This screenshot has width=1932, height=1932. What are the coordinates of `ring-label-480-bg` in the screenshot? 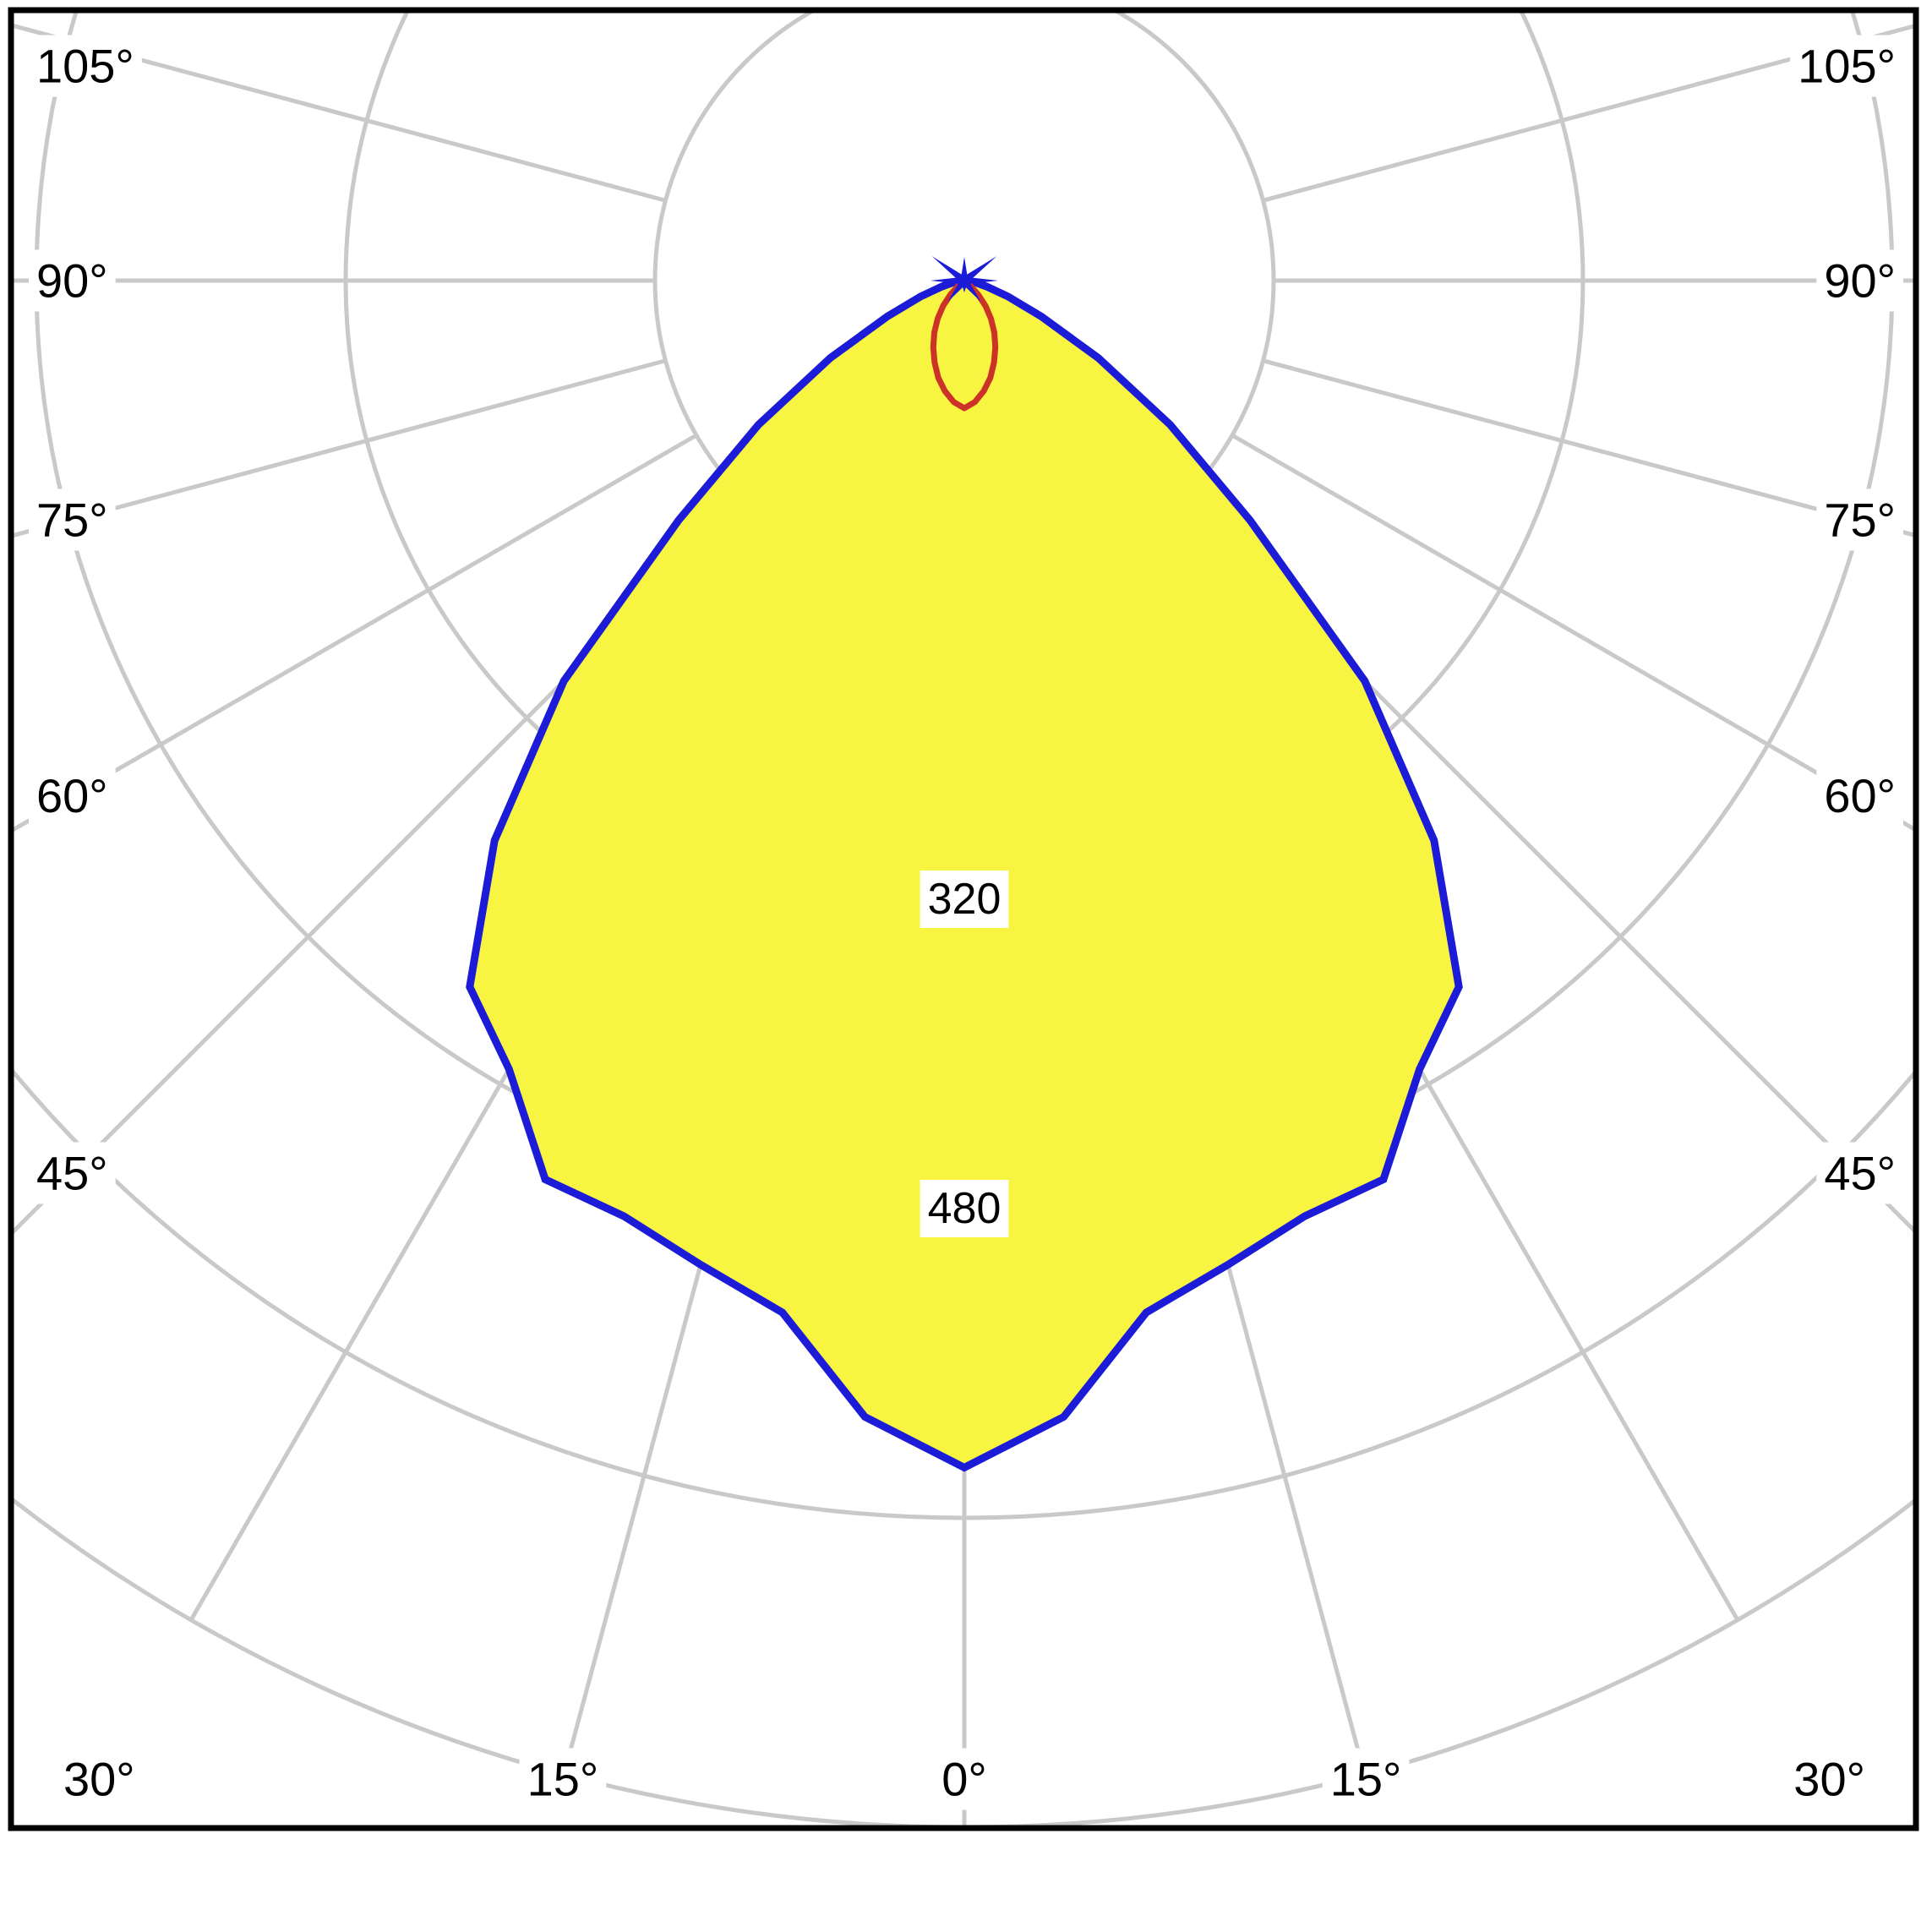 It's located at (964, 1208).